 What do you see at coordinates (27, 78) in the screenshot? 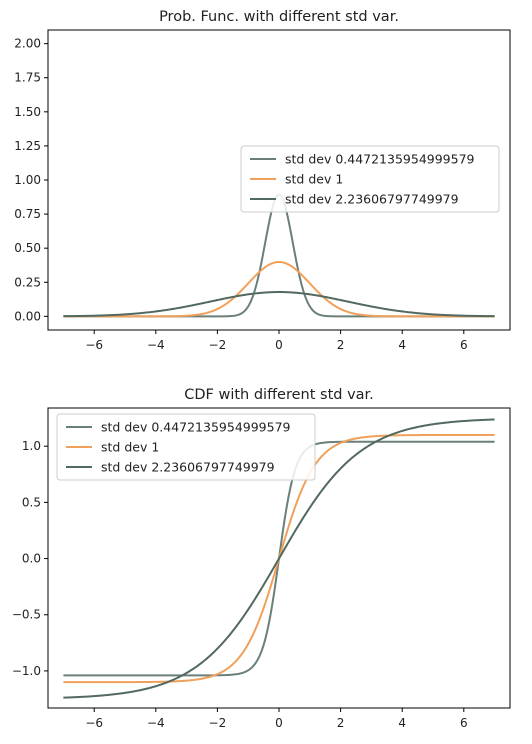
I see `y-tick-label: 1.75` at bounding box center [27, 78].